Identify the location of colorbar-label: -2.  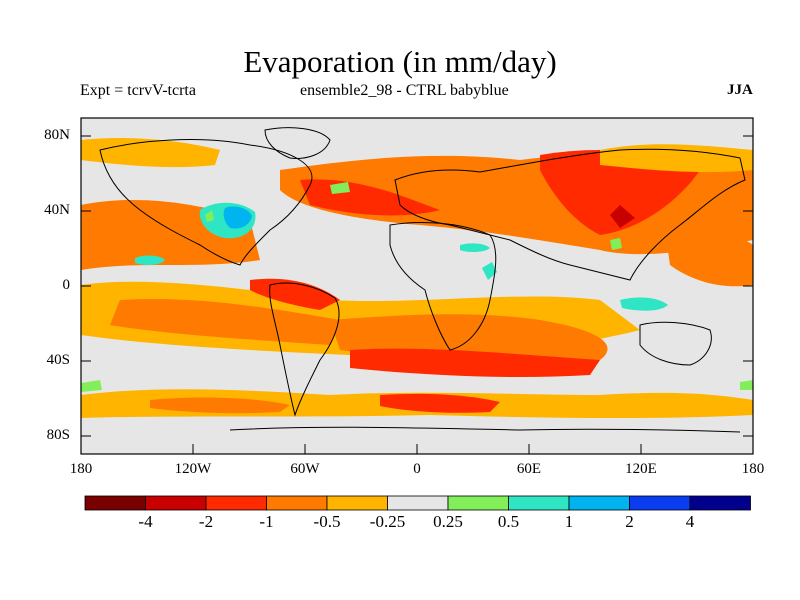
(206, 521).